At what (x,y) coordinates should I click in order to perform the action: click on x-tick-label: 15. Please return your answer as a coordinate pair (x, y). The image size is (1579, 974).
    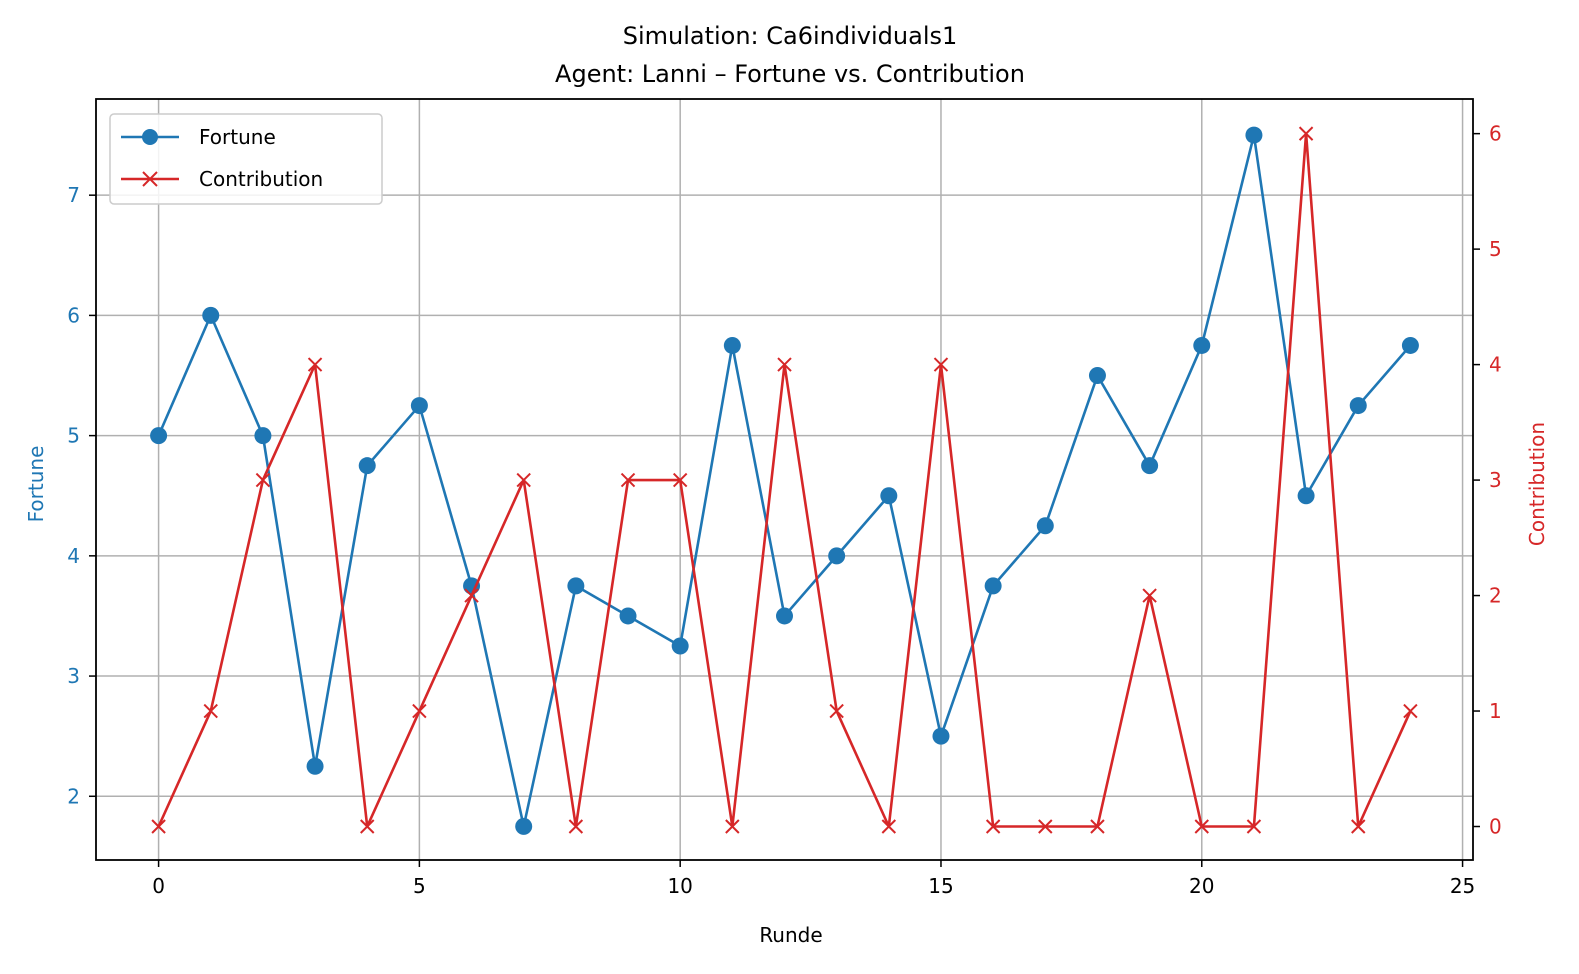
    Looking at the image, I should click on (940, 886).